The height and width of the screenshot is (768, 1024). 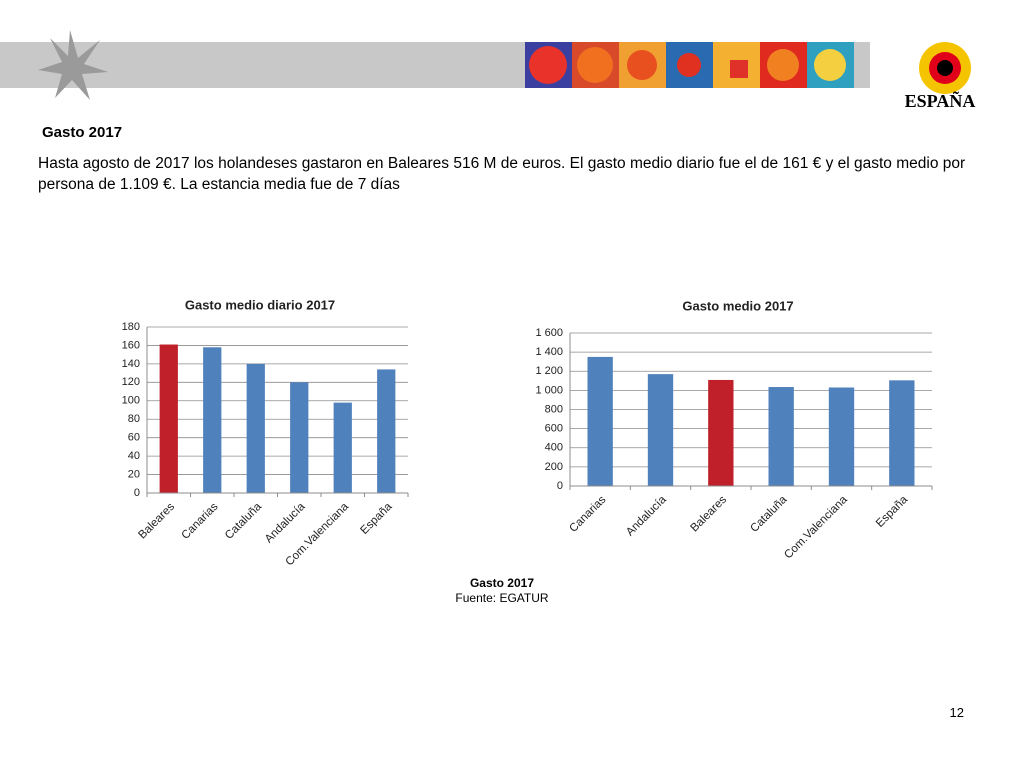 I want to click on header-star, so click(x=73, y=65).